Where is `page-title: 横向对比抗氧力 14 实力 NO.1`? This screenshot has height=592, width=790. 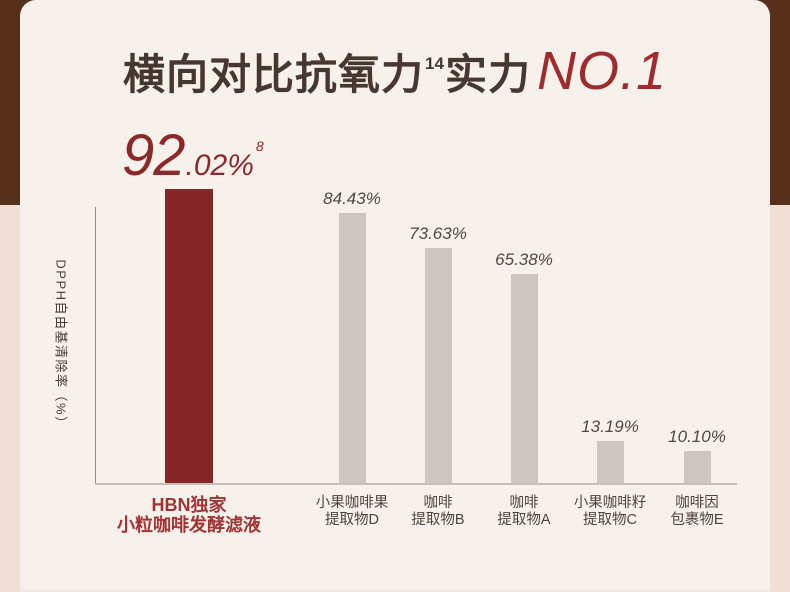
page-title: 横向对比抗氧力 14 实力 NO.1 is located at coordinates (395, 71).